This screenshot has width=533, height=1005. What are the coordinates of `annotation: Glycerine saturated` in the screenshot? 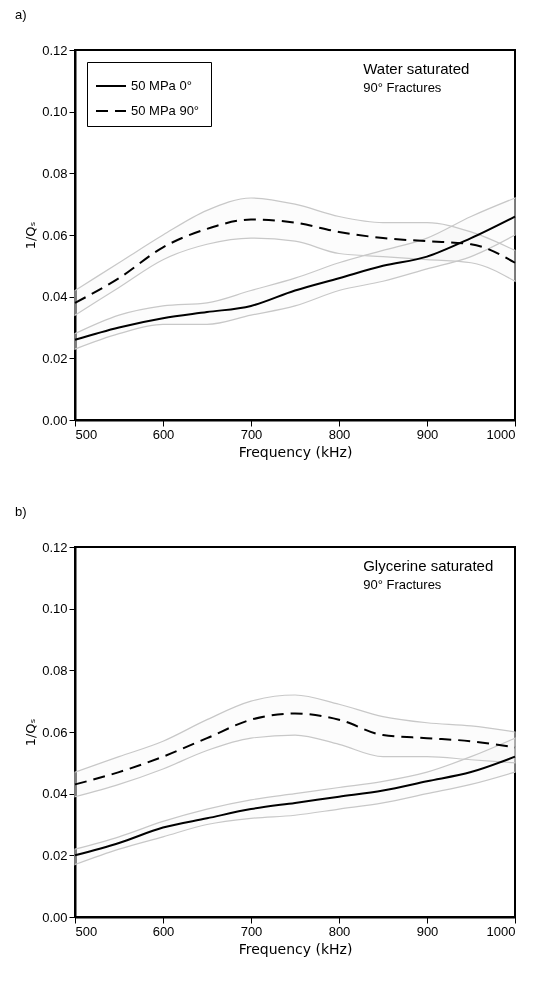 It's located at (428, 565).